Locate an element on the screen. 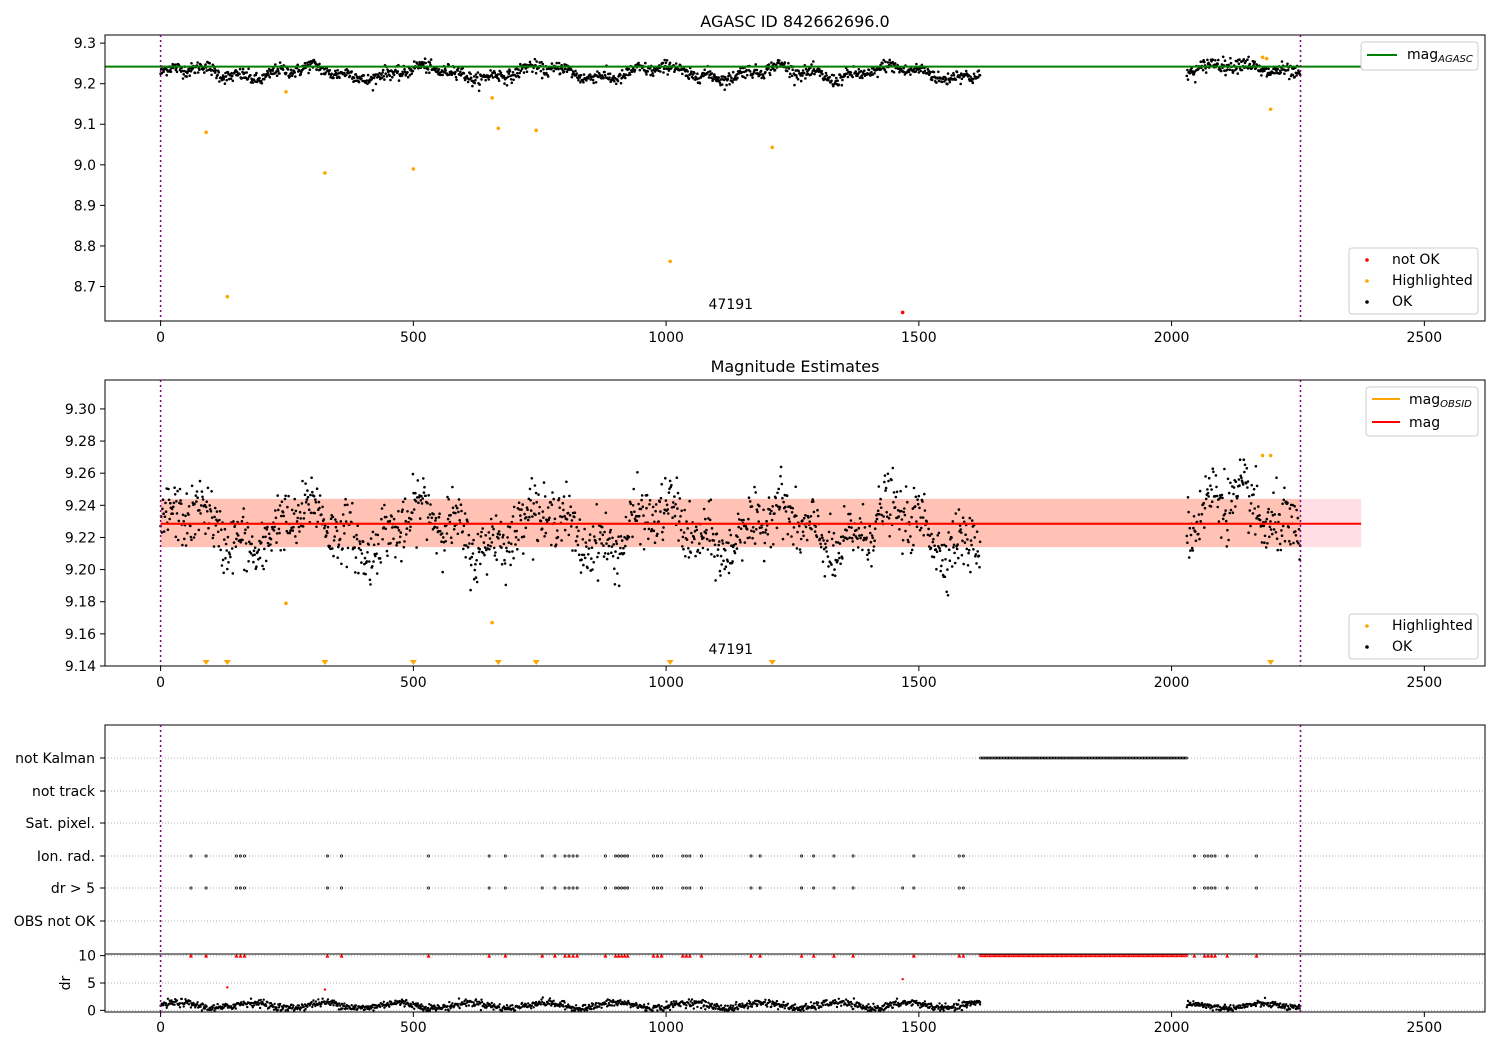 This screenshot has height=1050, width=1500. flags-grid is located at coordinates (792, 839).